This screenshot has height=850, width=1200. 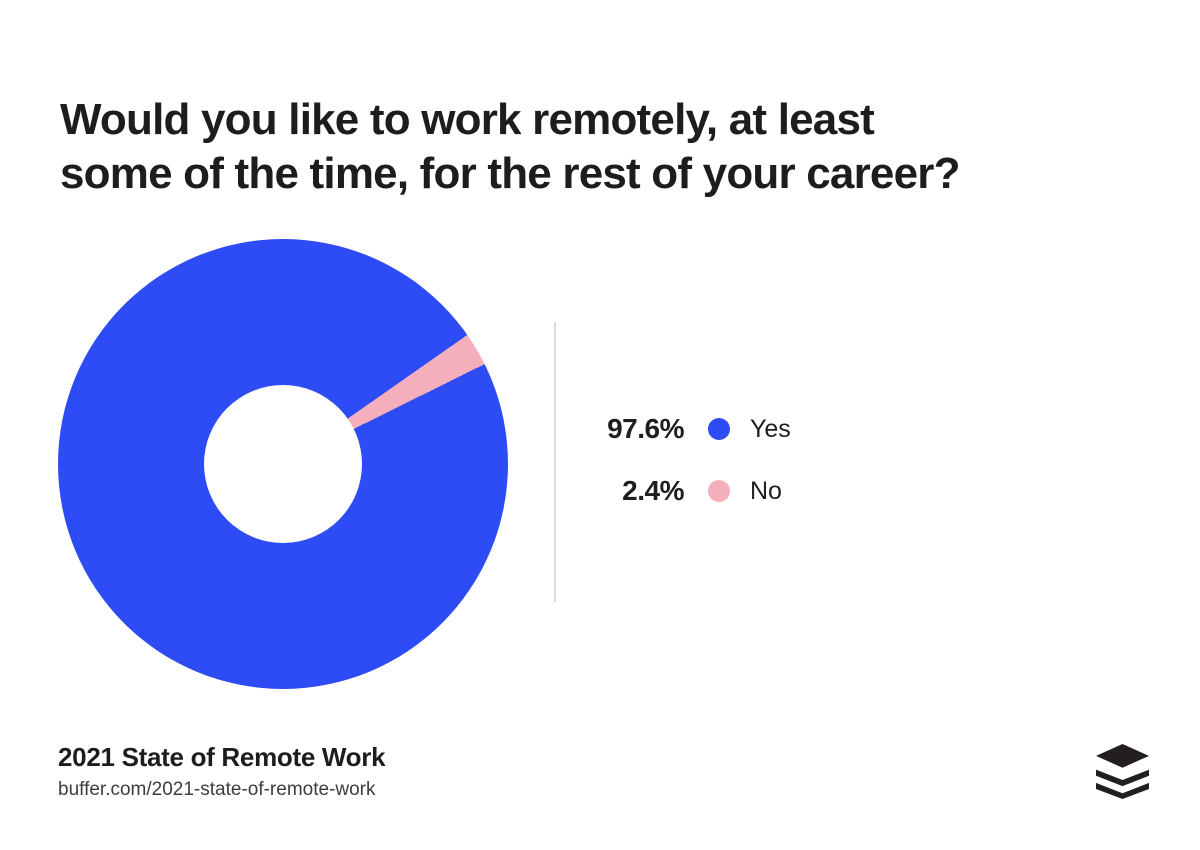 I want to click on legend-dot-no-icon, so click(x=719, y=491).